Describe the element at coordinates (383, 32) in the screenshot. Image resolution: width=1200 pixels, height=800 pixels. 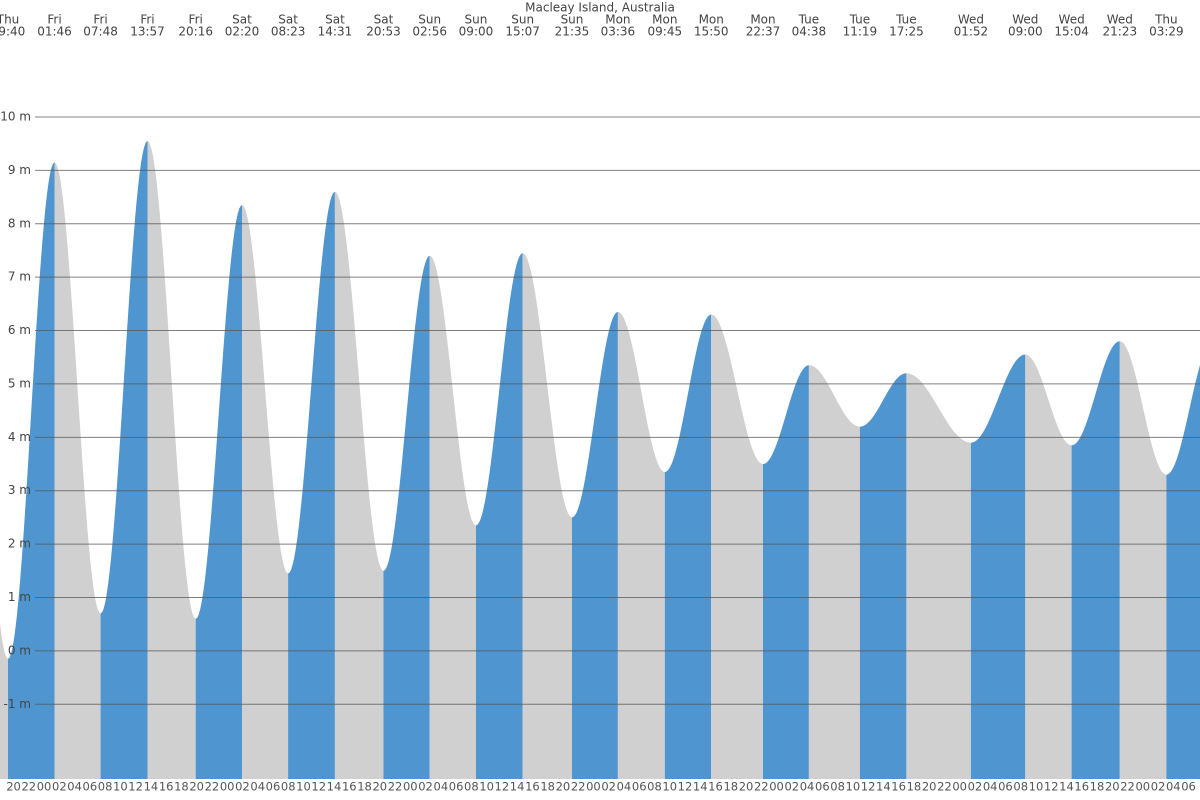
I see `extreme-time: 20:53` at that location.